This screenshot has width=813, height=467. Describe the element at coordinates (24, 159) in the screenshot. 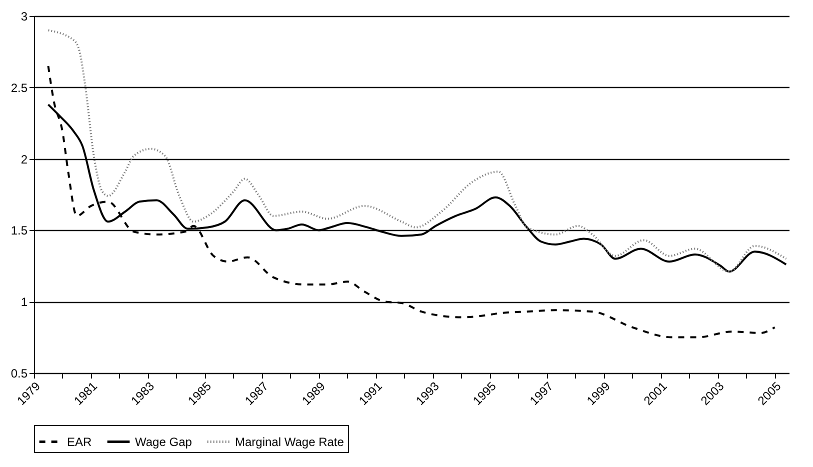

I see `y-tick-label: 2` at that location.